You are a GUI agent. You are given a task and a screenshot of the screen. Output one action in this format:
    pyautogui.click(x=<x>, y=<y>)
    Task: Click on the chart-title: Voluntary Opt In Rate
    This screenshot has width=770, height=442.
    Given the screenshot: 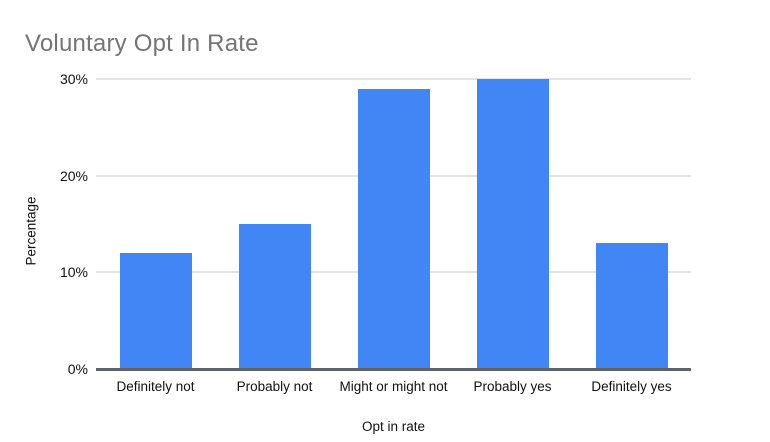 What is the action you would take?
    pyautogui.click(x=142, y=43)
    